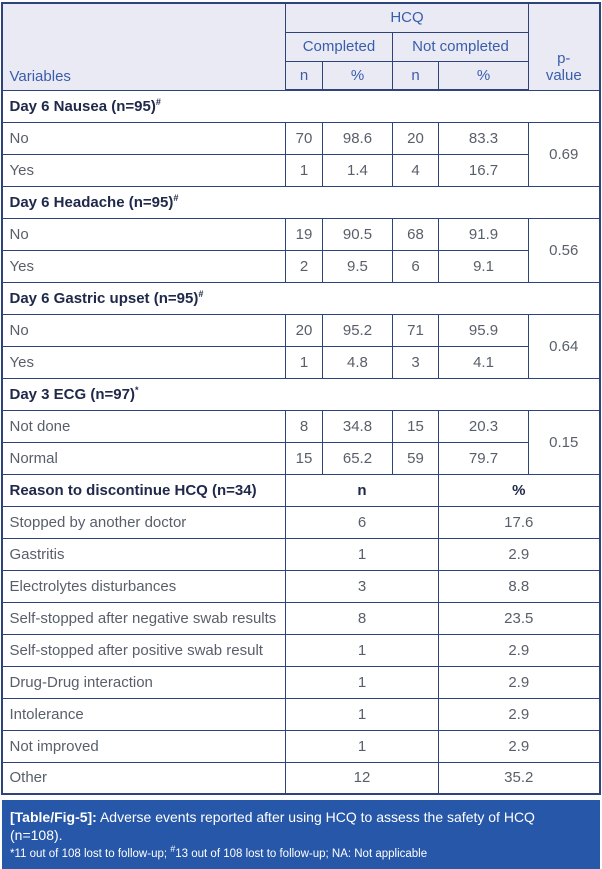 The width and height of the screenshot is (602, 869). What do you see at coordinates (303, 234) in the screenshot?
I see `cell-n-completed: 19` at bounding box center [303, 234].